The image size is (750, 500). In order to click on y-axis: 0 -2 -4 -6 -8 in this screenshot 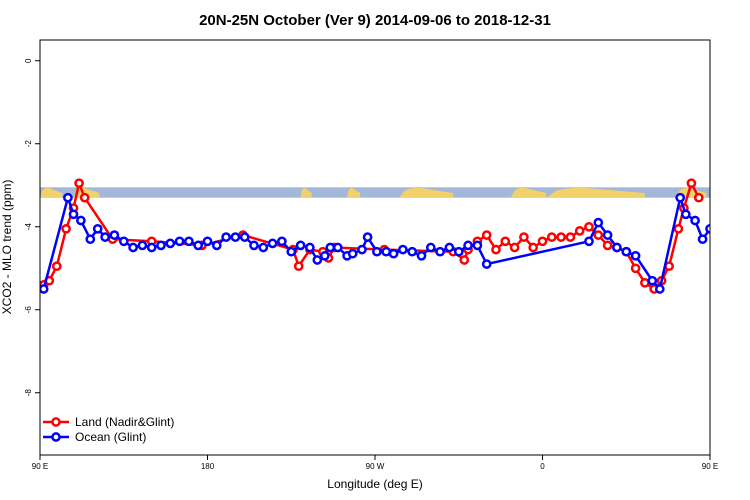, I will do `click(32, 227)`.